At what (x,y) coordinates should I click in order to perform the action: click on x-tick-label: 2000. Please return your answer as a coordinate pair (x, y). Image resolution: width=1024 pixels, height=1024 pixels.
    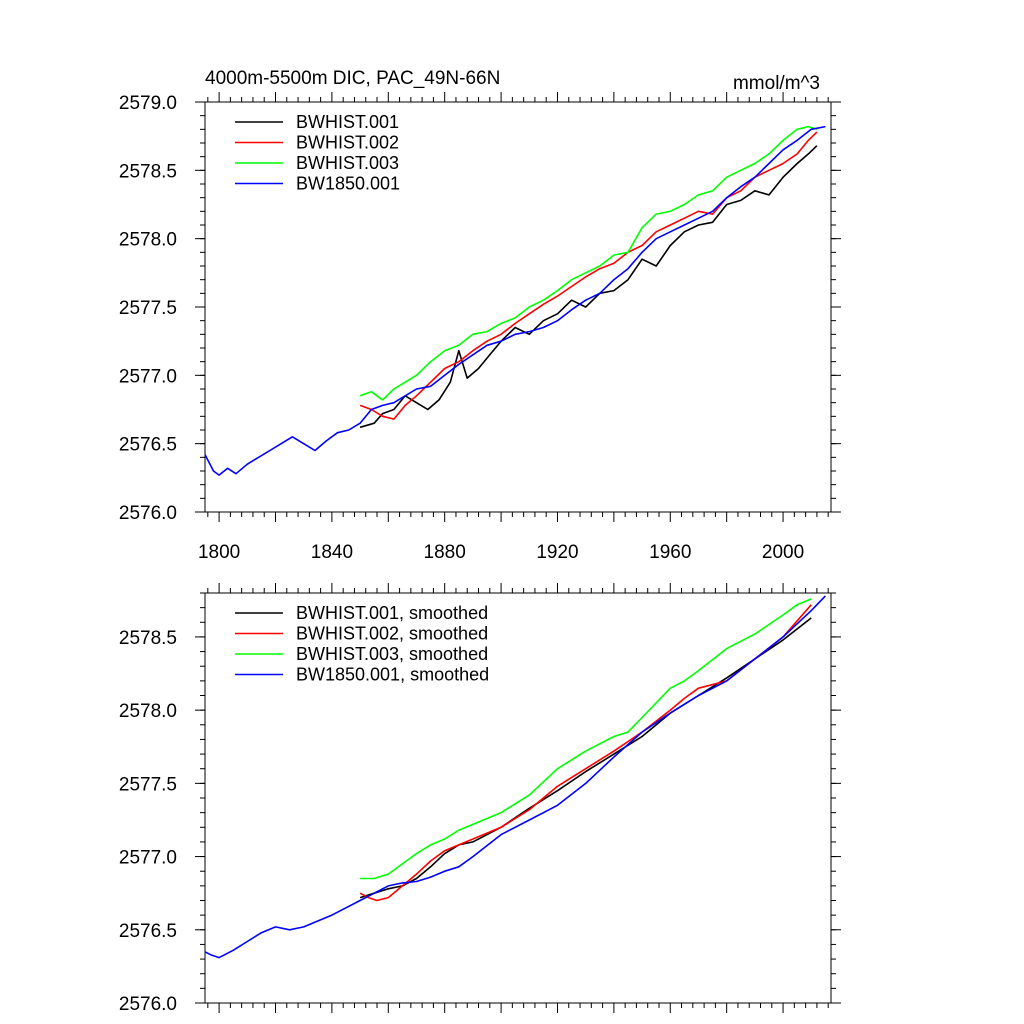
    Looking at the image, I should click on (783, 552).